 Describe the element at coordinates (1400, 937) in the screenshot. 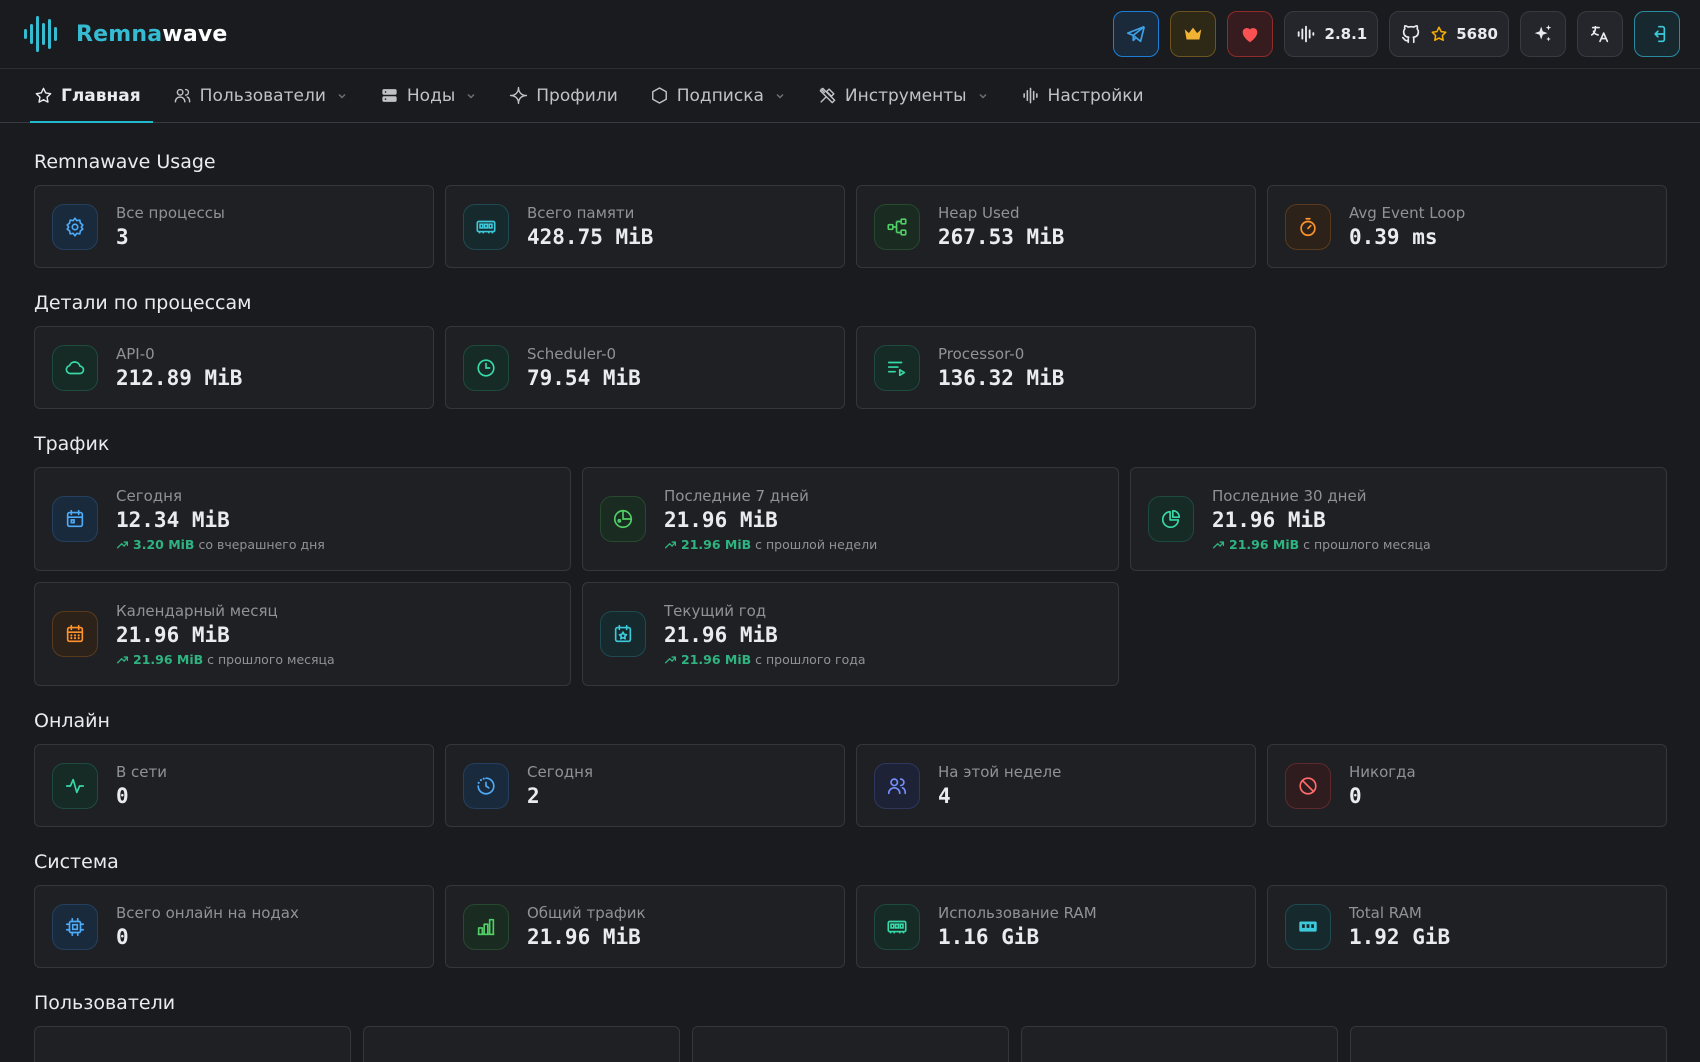

I see `stat-value: 1.92 GiB` at that location.